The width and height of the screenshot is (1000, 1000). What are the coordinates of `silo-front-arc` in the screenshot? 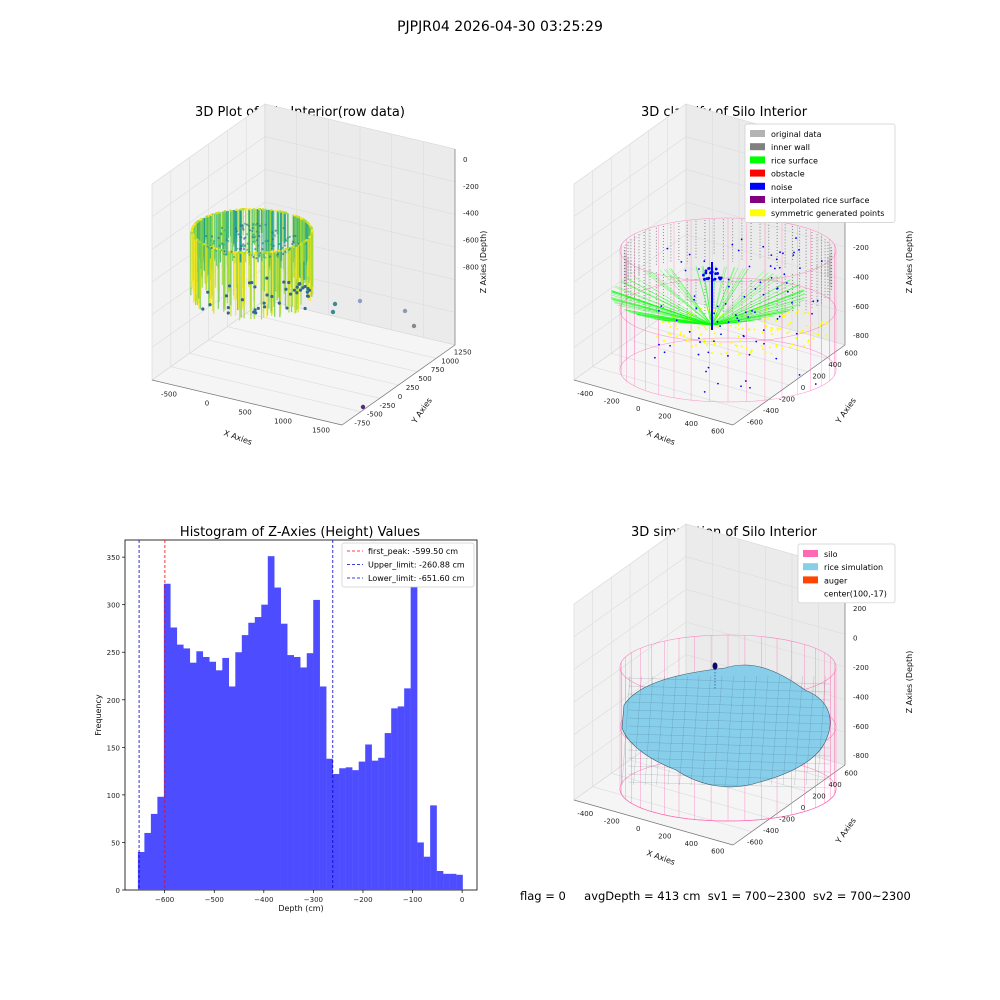 It's located at (728, 805).